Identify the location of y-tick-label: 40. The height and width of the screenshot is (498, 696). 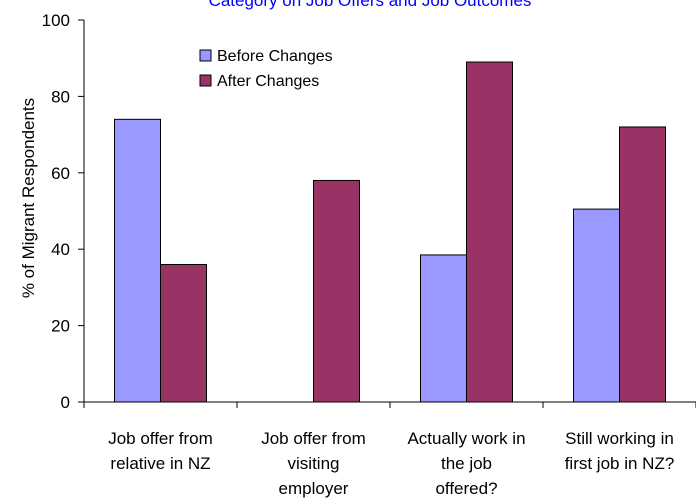
(60, 249).